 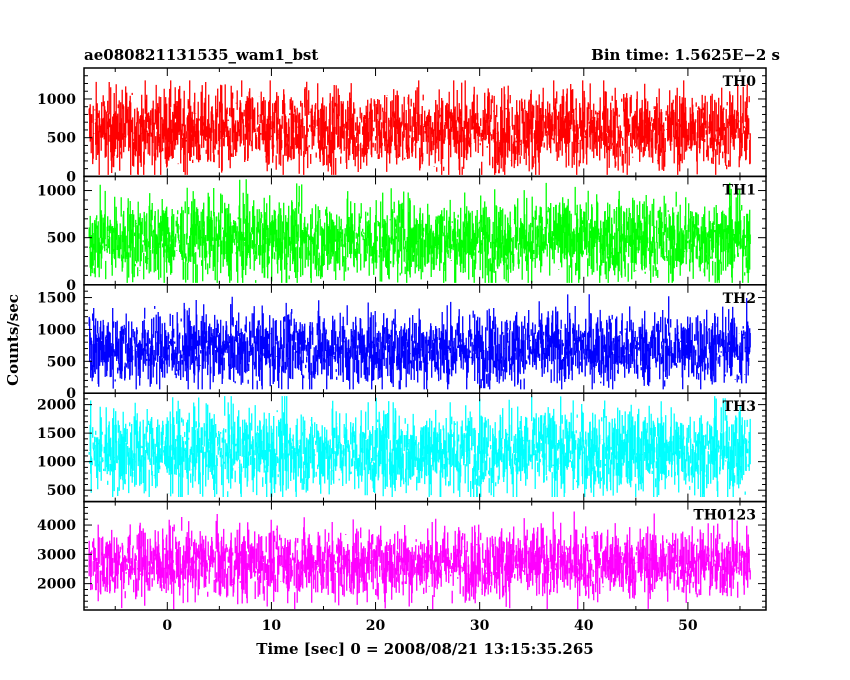 I want to click on series-th3, so click(x=419, y=446).